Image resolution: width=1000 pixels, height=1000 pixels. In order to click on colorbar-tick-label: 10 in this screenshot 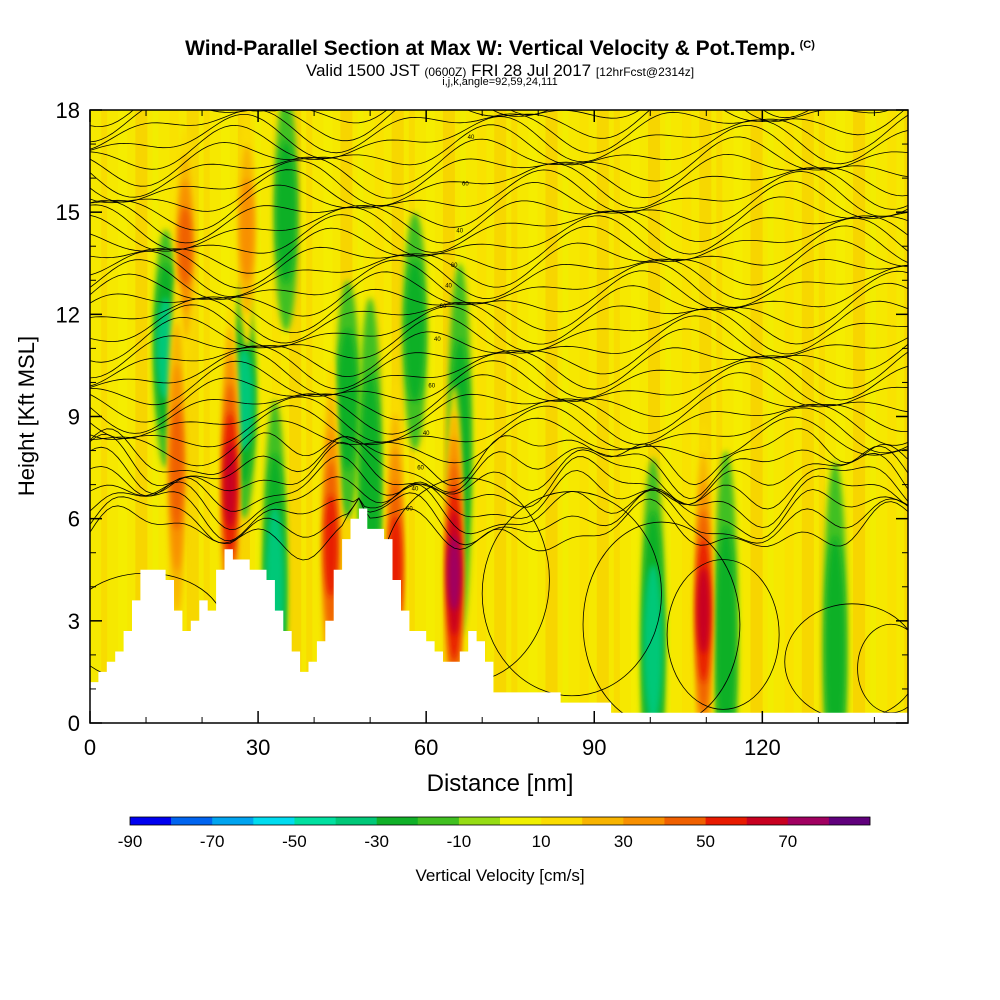, I will do `click(541, 841)`.